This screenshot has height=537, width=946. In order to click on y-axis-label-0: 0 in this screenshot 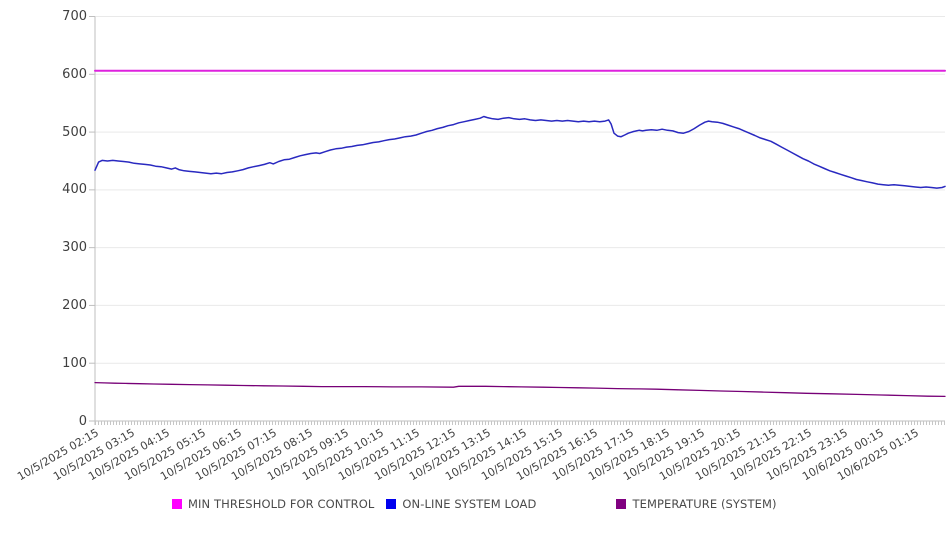, I will do `click(82, 421)`.